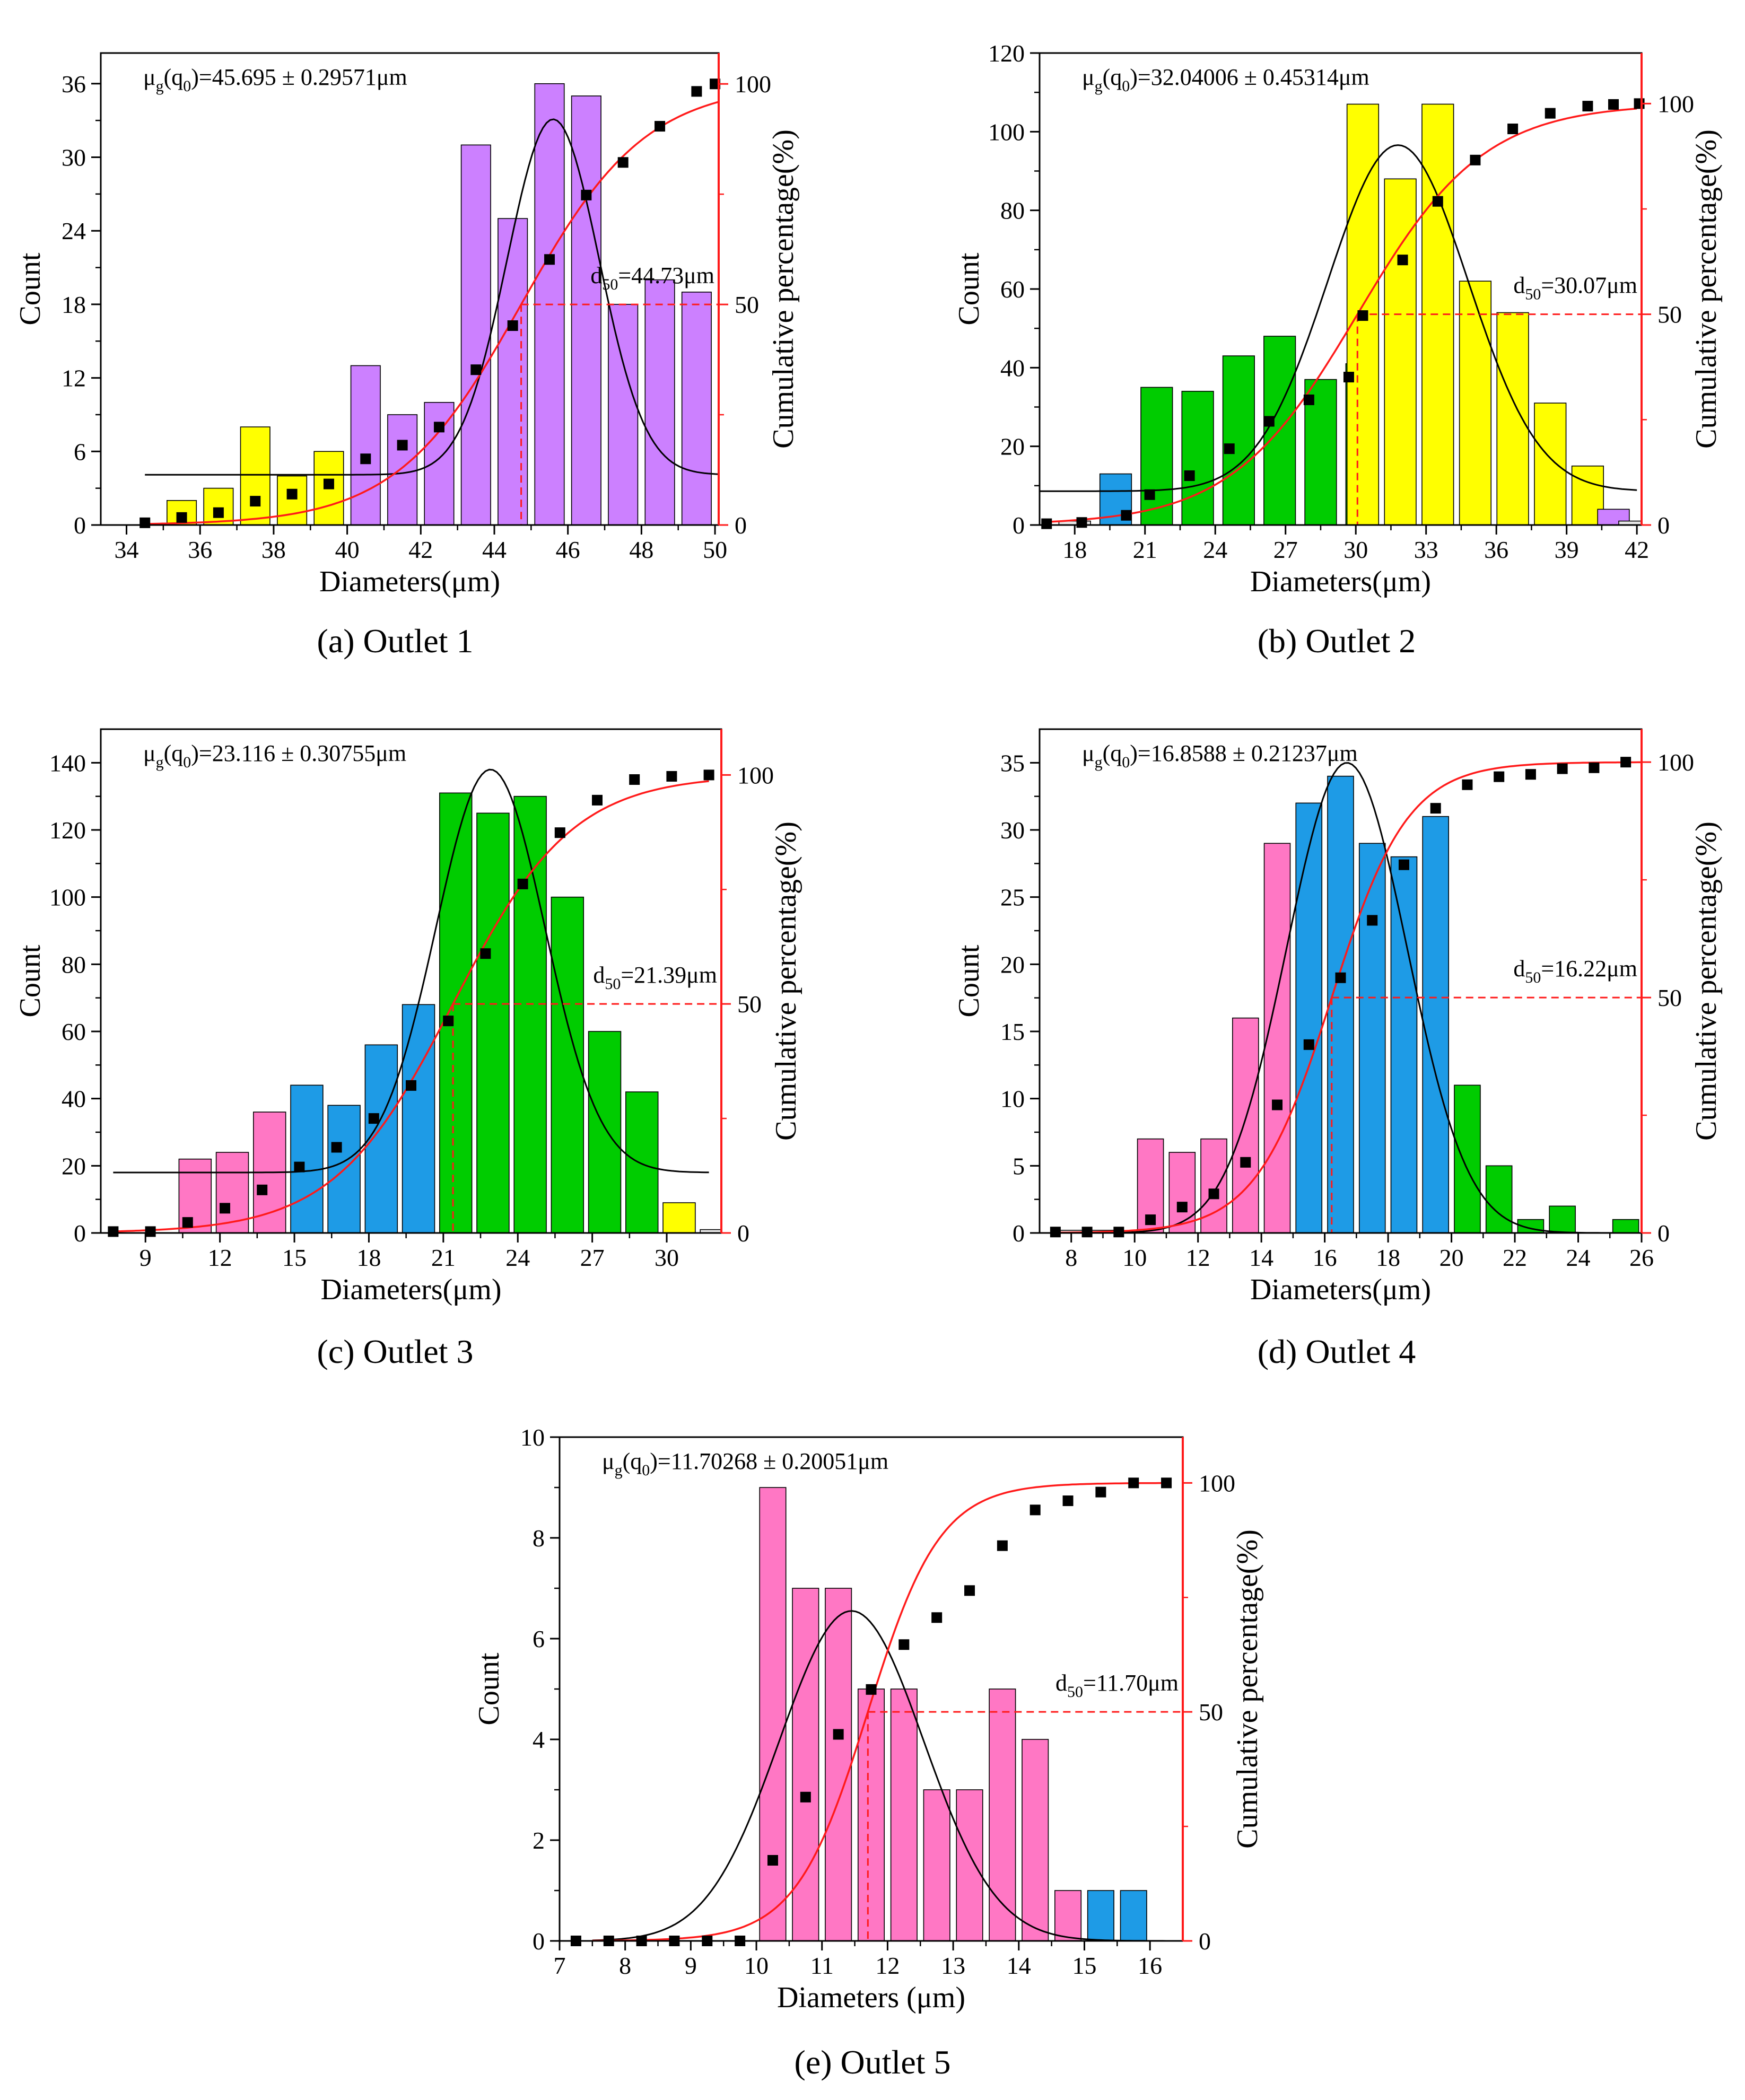  What do you see at coordinates (1117, 1685) in the screenshot?
I see `d50-annotation: d50=11.70μm` at bounding box center [1117, 1685].